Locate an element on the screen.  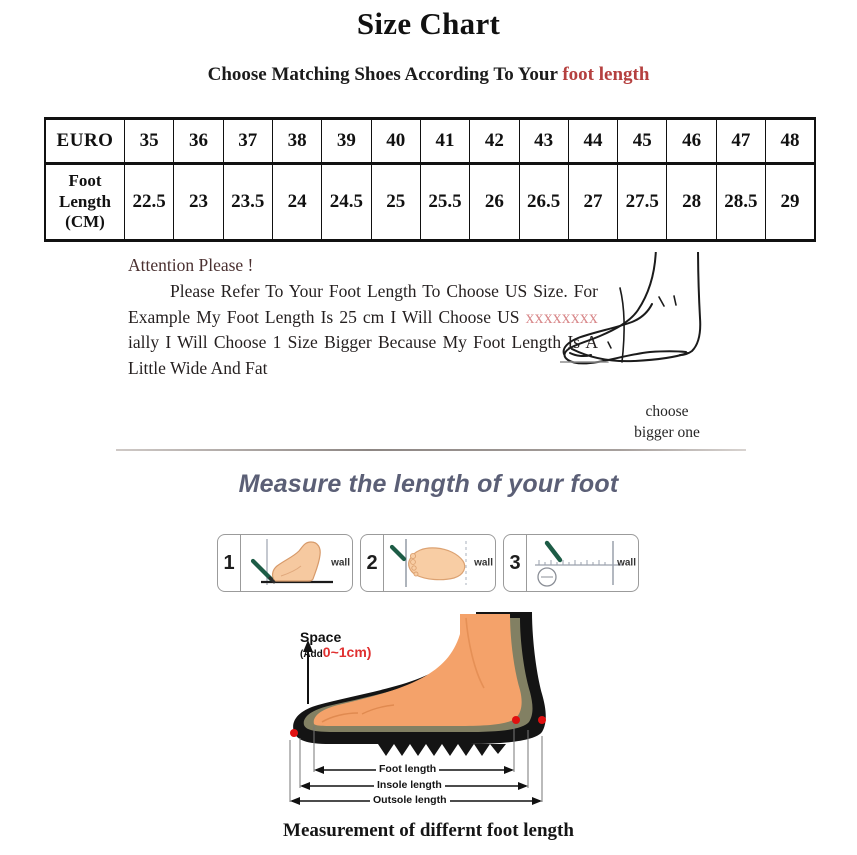
row-header-foot-length: Foot Length (CM) is located at coordinates (84, 202).